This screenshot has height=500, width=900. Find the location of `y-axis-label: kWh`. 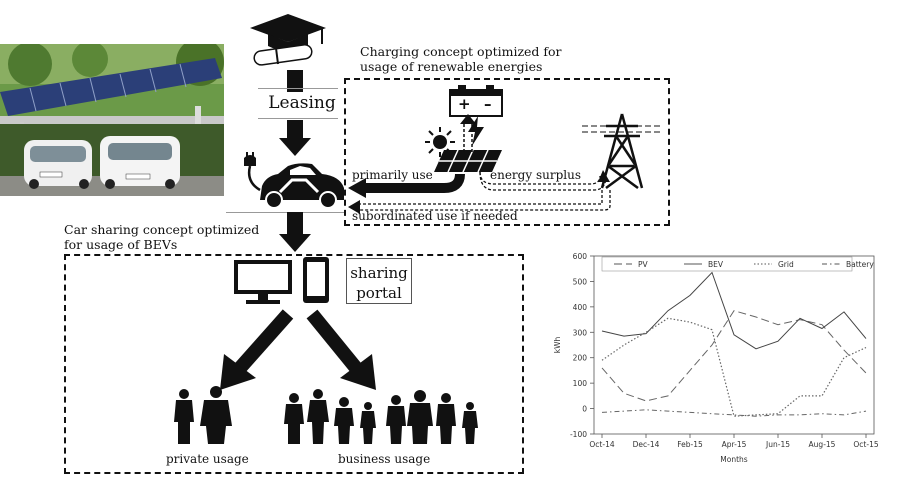

y-axis-label: kWh is located at coordinates (557, 344).